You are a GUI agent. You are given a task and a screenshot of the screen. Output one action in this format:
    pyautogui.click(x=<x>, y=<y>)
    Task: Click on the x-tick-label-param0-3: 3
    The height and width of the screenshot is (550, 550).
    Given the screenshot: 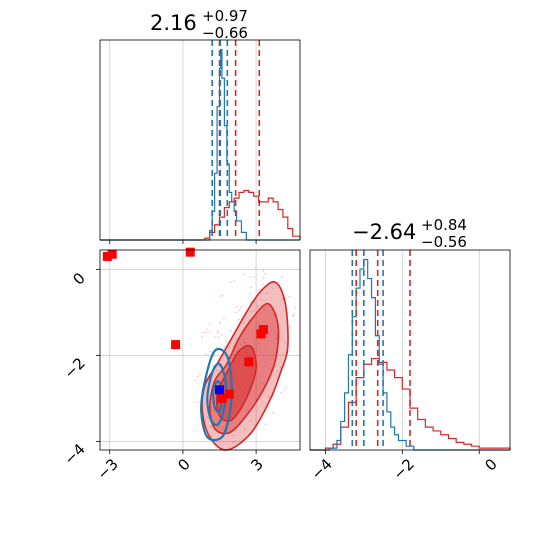 What is the action you would take?
    pyautogui.click(x=256, y=464)
    